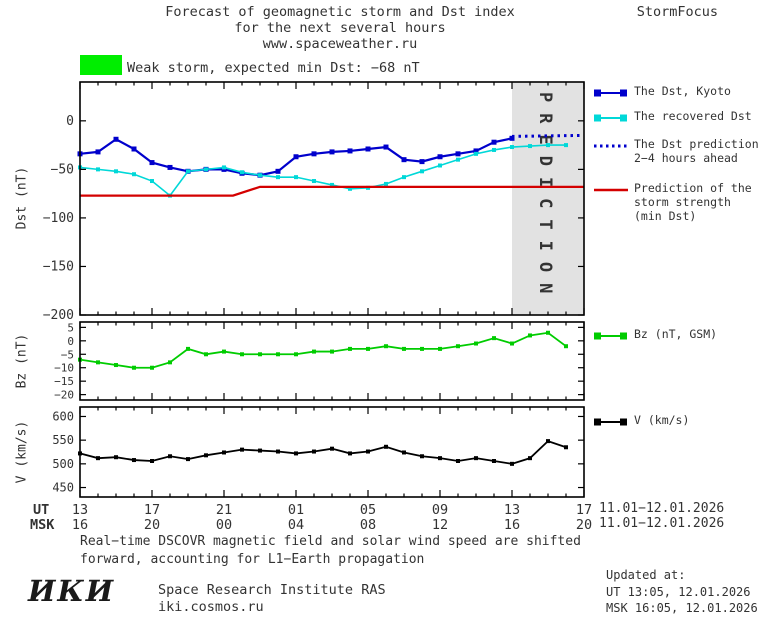  Describe the element at coordinates (64, 381) in the screenshot. I see `svg-text: −15` at that location.